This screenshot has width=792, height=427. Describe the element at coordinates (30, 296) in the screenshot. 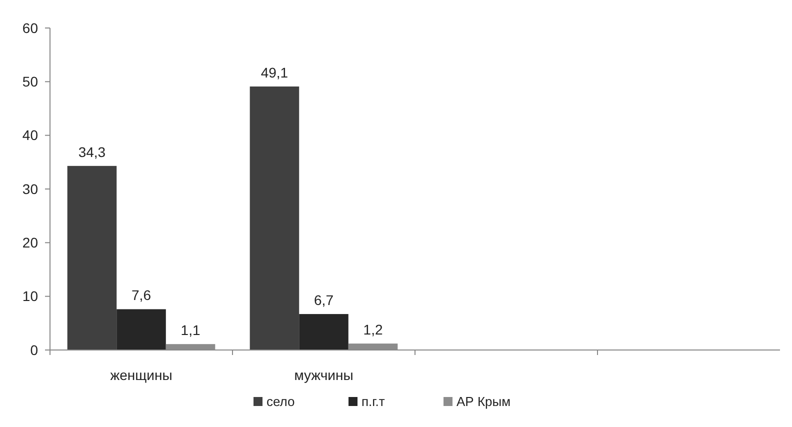

I see `y-tick-label: 10` at that location.